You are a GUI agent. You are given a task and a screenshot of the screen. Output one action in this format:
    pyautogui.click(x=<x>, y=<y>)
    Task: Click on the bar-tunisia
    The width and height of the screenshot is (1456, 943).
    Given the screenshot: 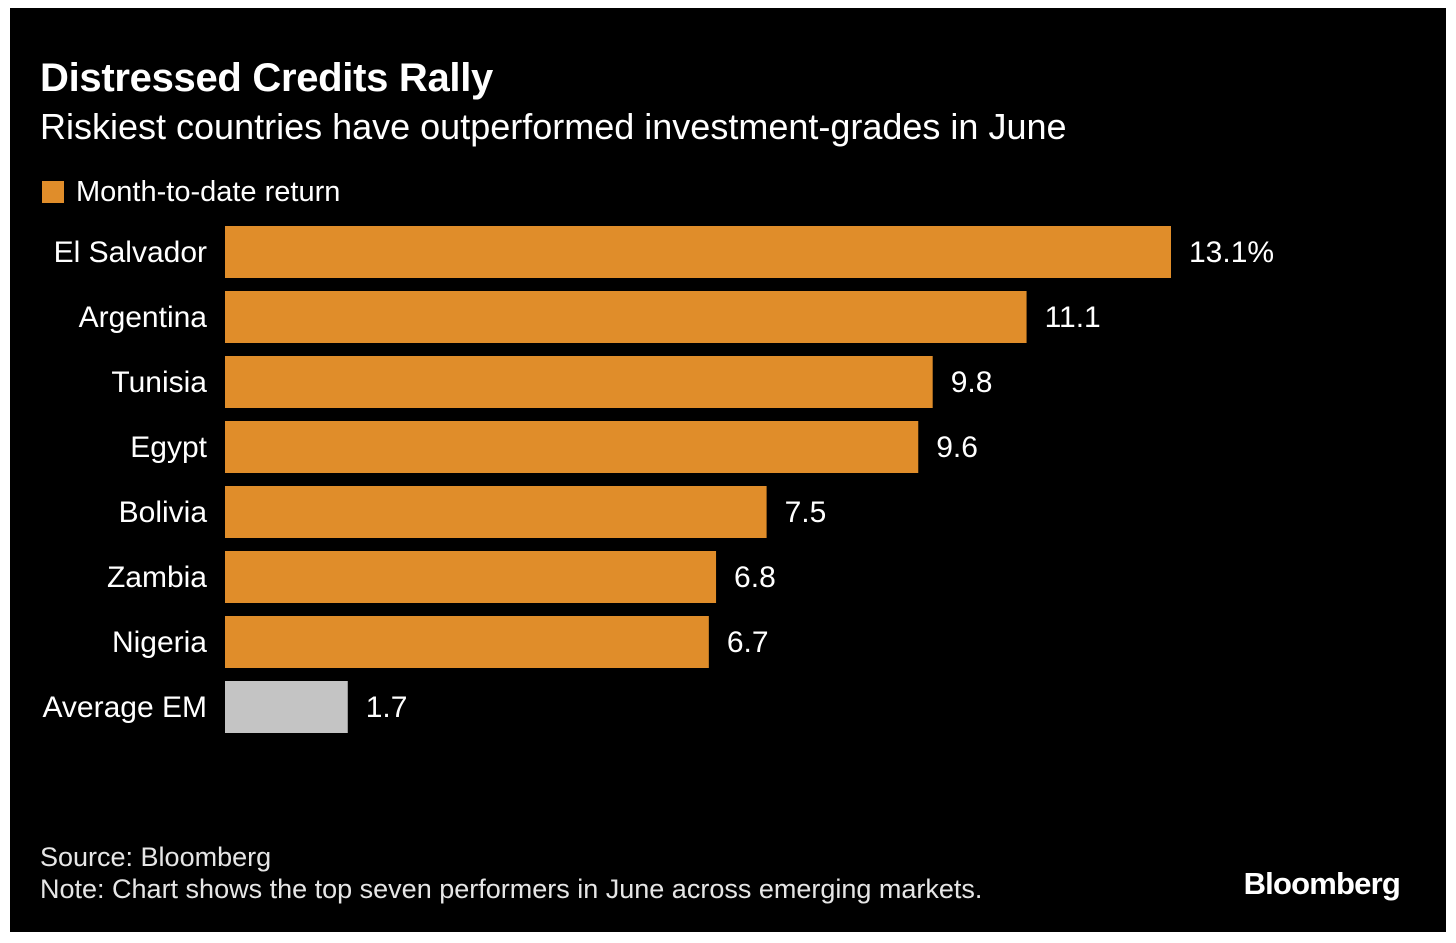 What is the action you would take?
    pyautogui.click(x=579, y=382)
    